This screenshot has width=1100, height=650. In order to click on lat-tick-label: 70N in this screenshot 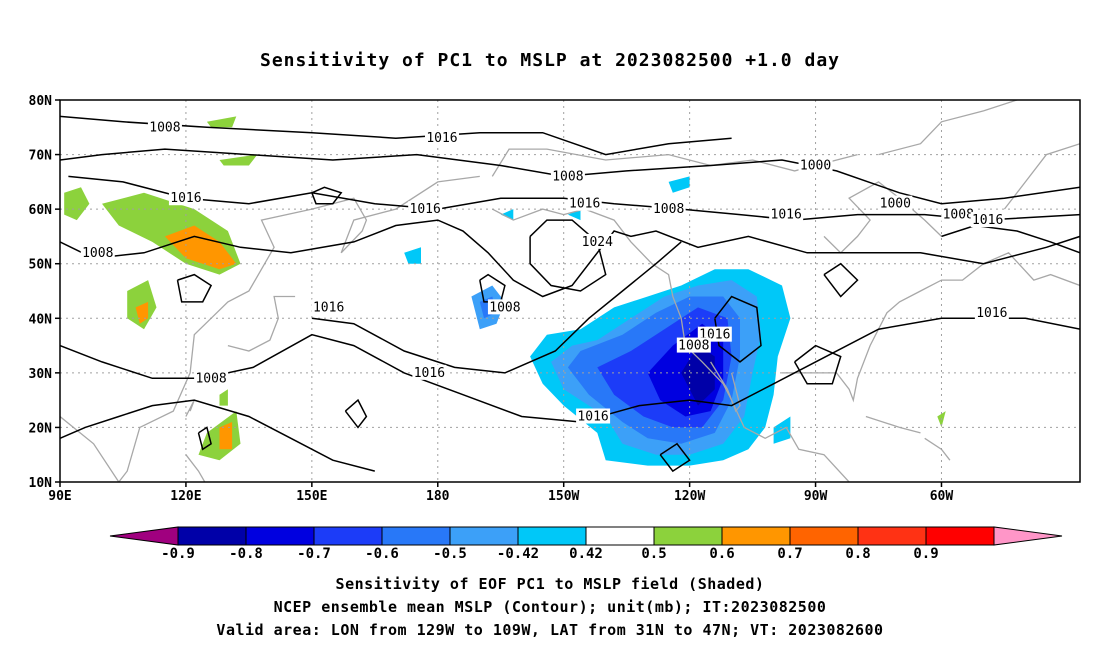, I will do `click(41, 156)`.